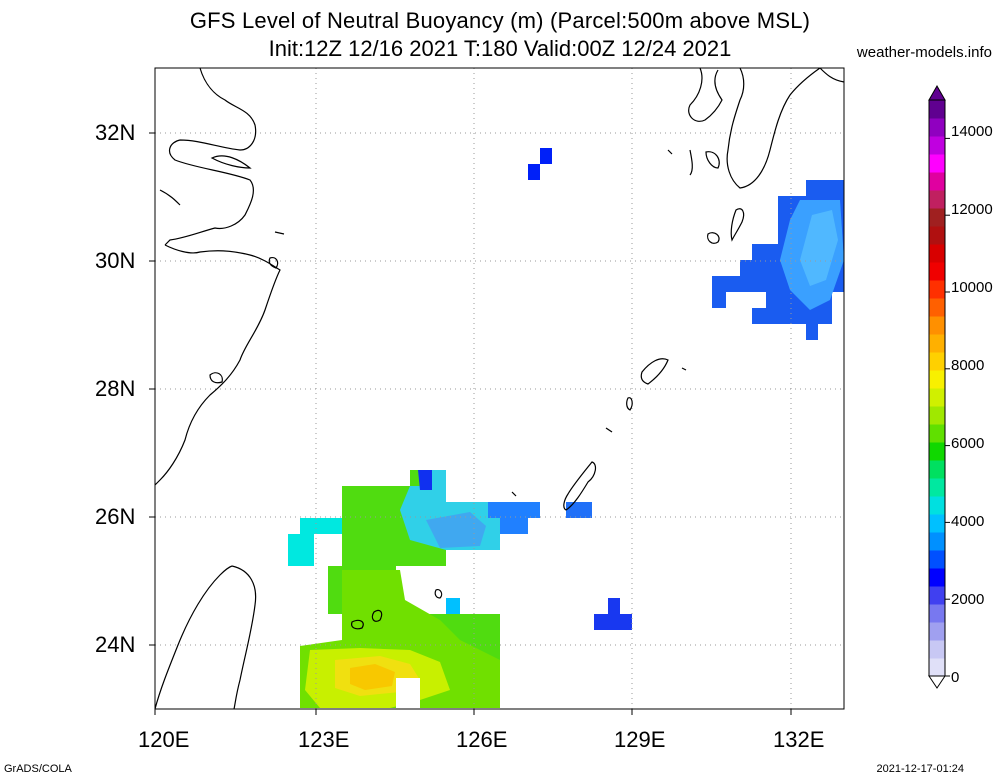 Image resolution: width=1000 pixels, height=779 pixels. I want to click on lat-label-26n: 26N, so click(115, 516).